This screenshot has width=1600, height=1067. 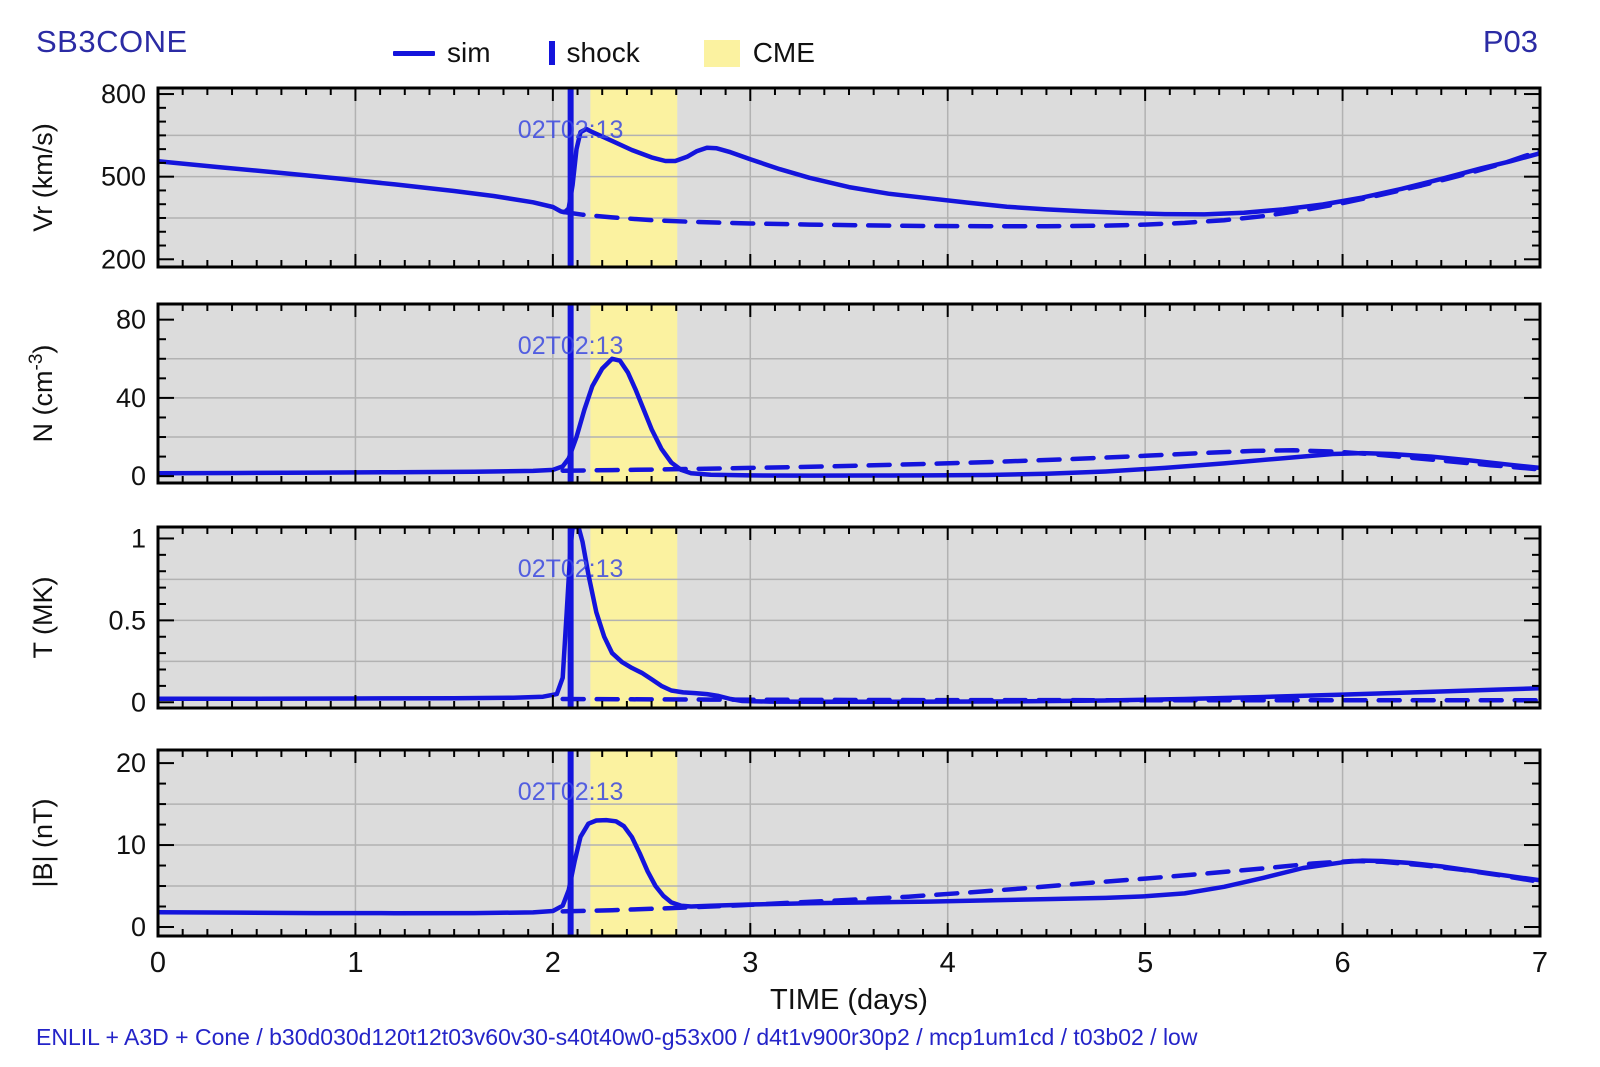 What do you see at coordinates (1145, 963) in the screenshot?
I see `xtick-label: 5` at bounding box center [1145, 963].